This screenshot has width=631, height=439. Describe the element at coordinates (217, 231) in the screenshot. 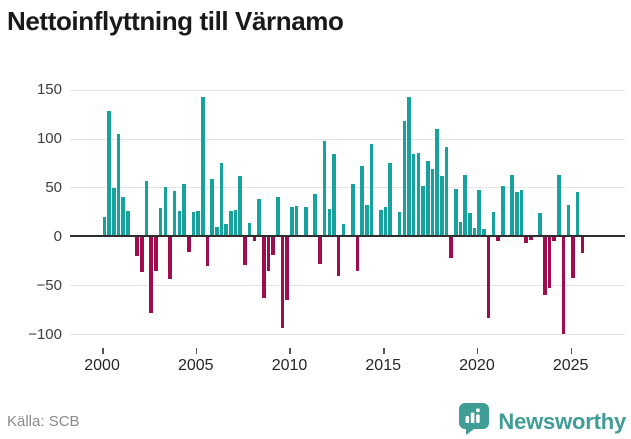

I see `bar-2006Q1` at that location.